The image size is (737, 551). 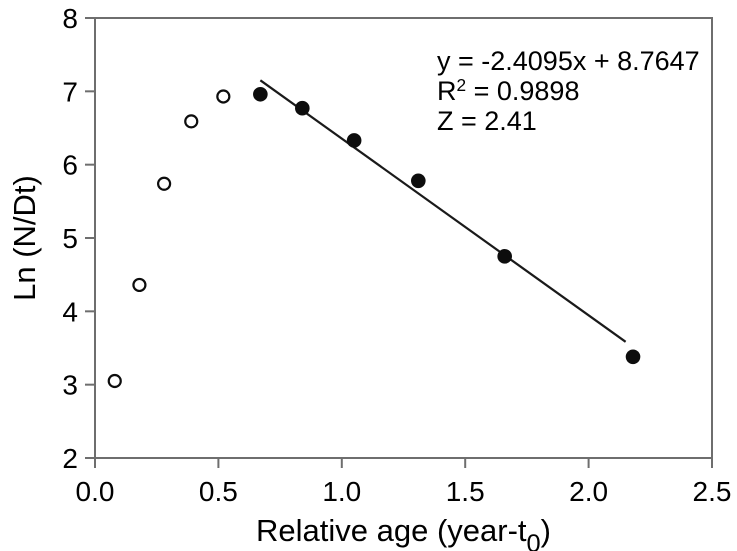 I want to click on x-tick-label: 0.0, so click(x=95, y=491).